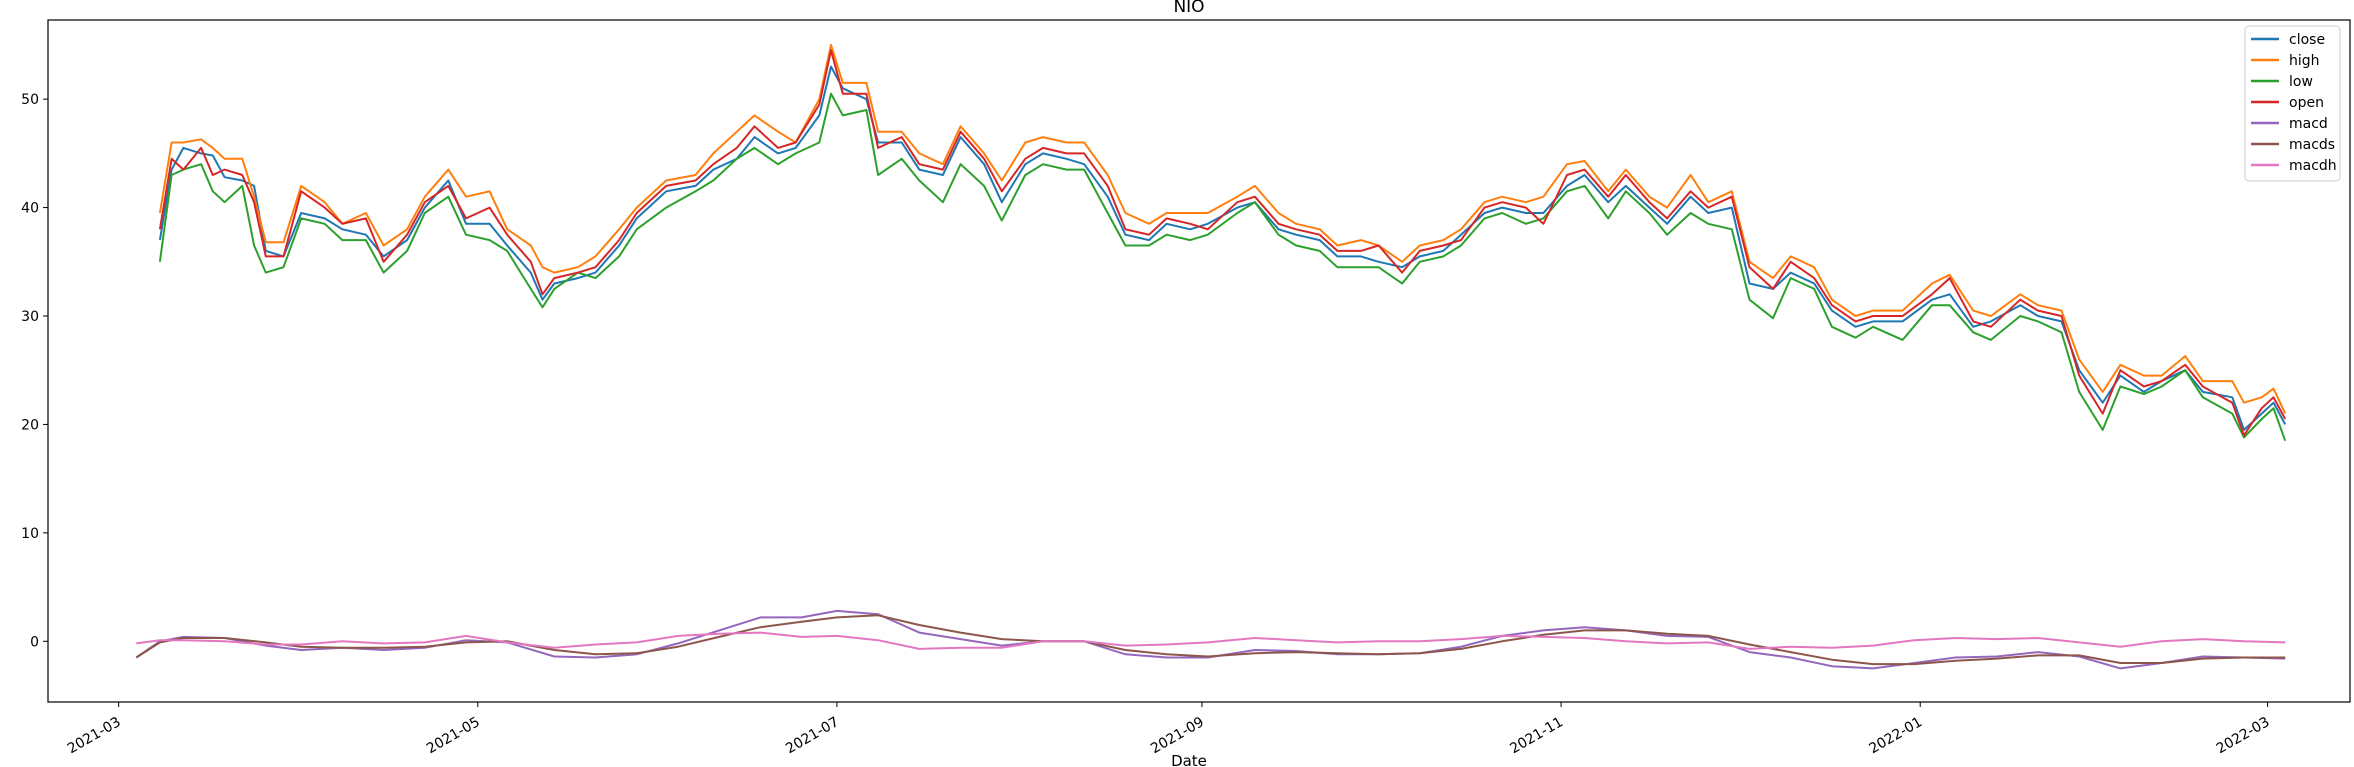  Describe the element at coordinates (2307, 40) in the screenshot. I see `legend-label-close: close` at that location.